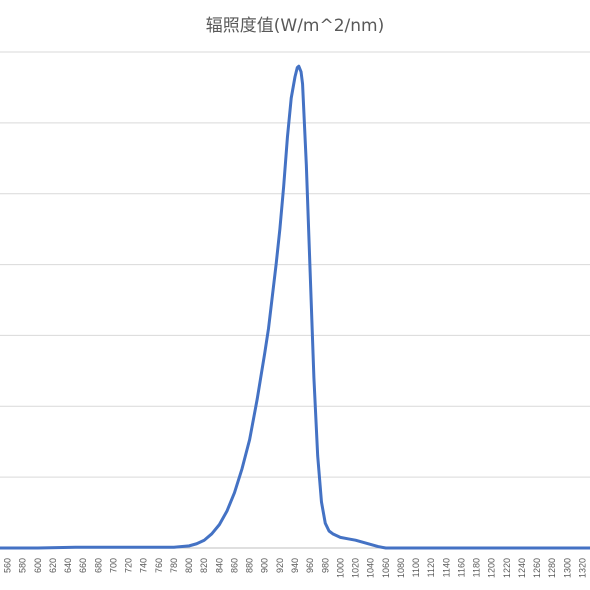 Image resolution: width=590 pixels, height=590 pixels. Describe the element at coordinates (53, 565) in the screenshot. I see `x-tick-label: 620` at that location.